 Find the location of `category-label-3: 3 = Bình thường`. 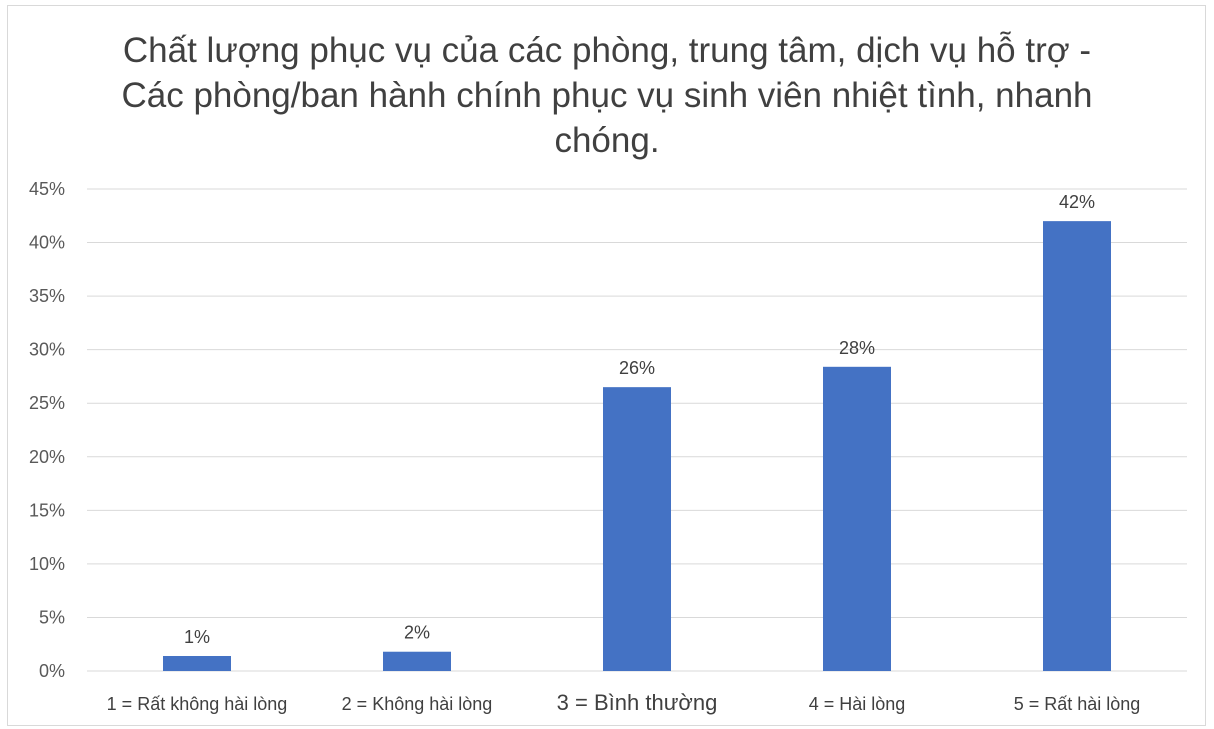

category-label-3: 3 = Bình thường is located at coordinates (637, 702).